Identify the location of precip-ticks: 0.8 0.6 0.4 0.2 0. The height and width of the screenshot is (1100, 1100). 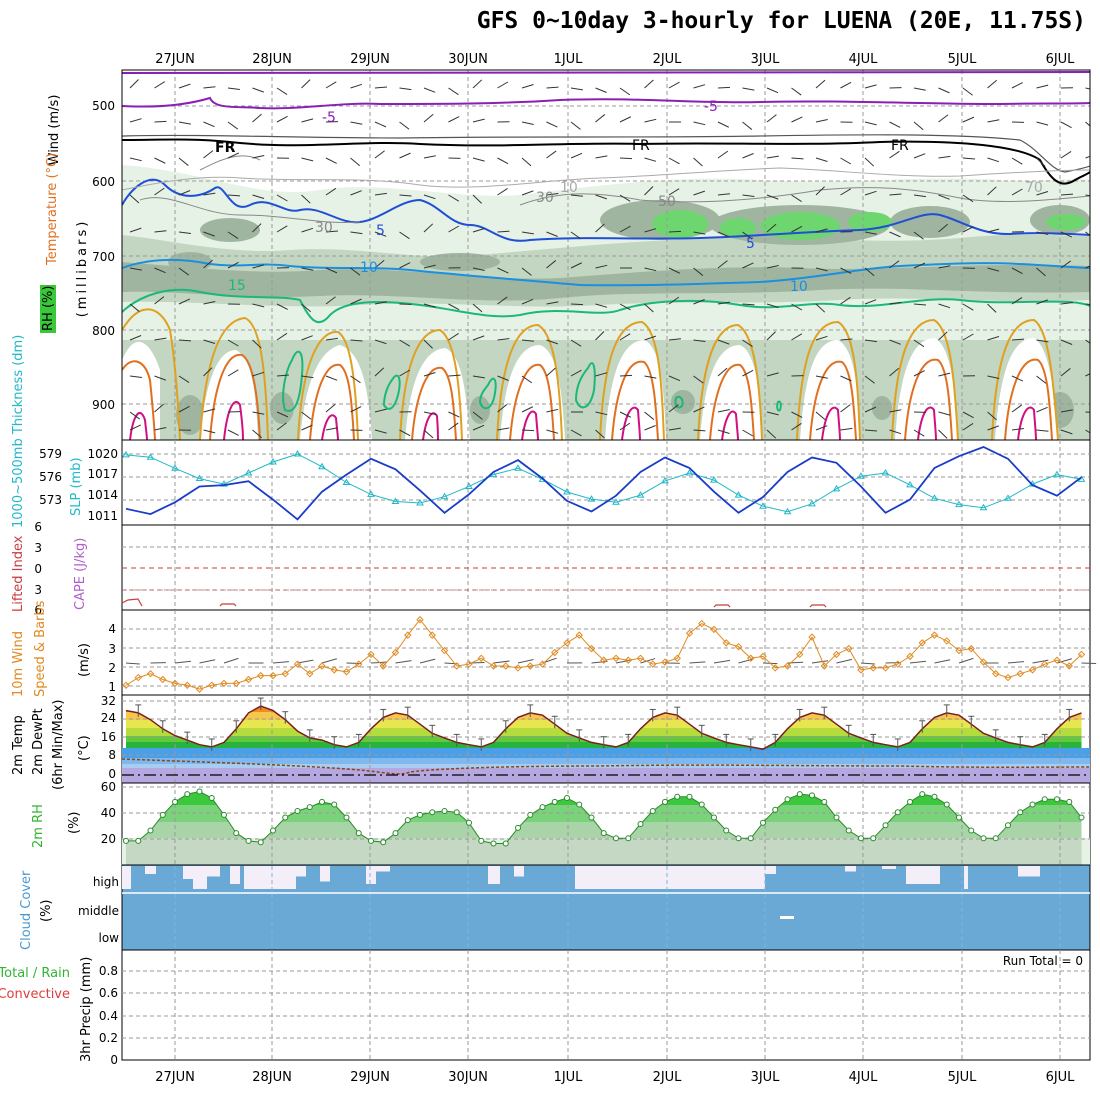
(108, 1015).